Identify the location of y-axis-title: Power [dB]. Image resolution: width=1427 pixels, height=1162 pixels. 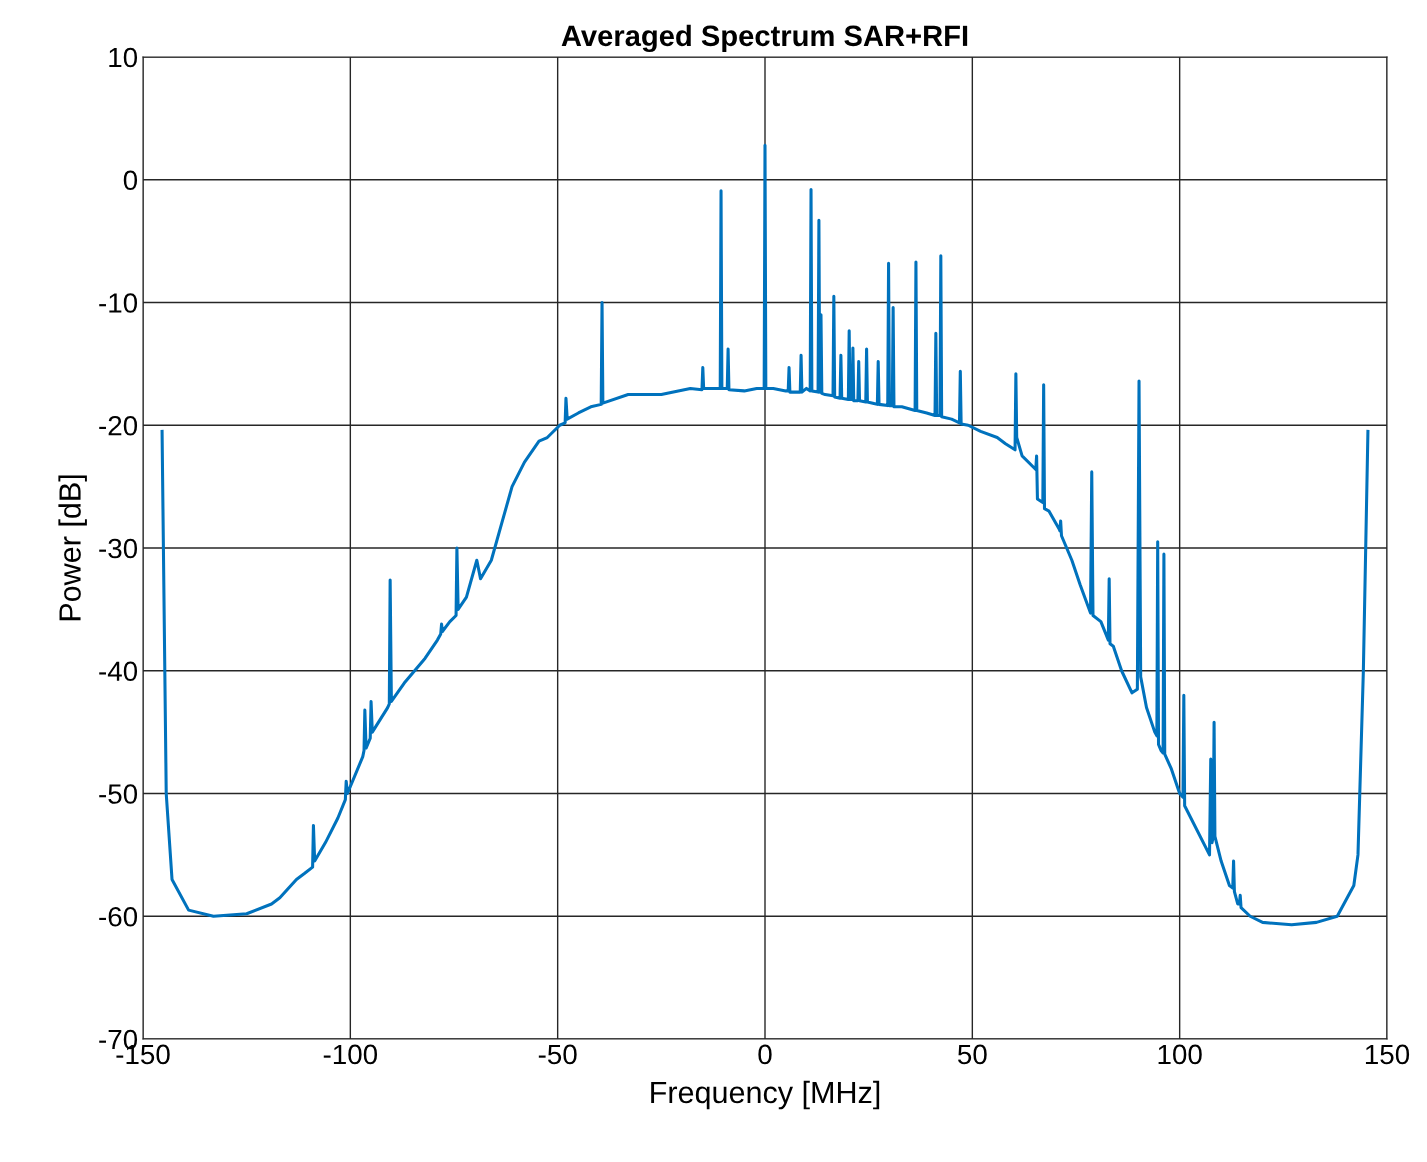
(72, 548).